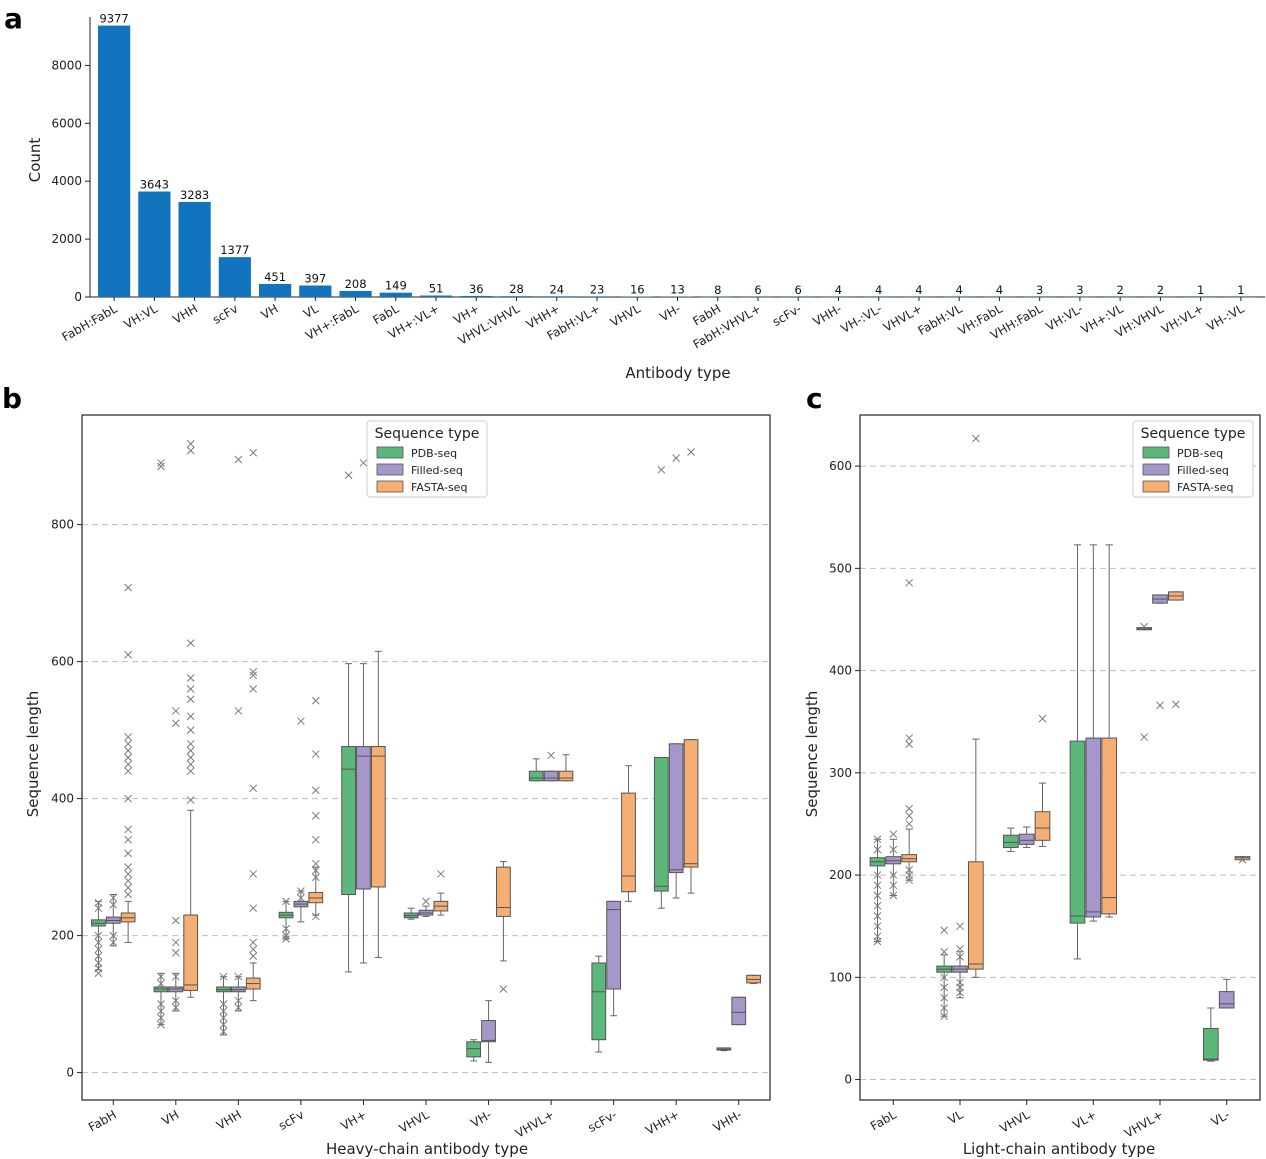 This screenshot has height=1159, width=1266. I want to click on b-legend-box, so click(427, 459).